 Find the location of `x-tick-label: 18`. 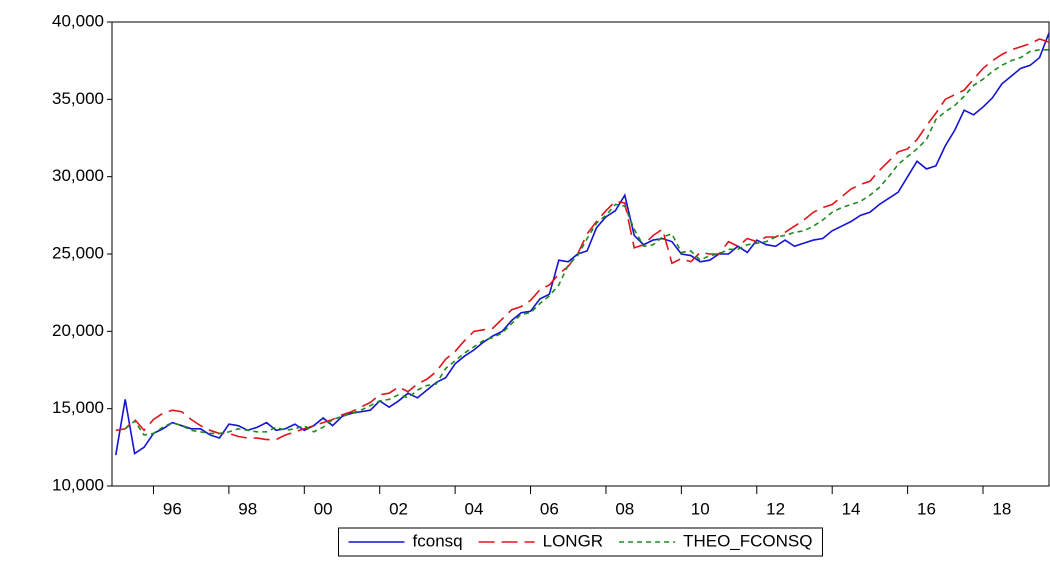

x-tick-label: 18 is located at coordinates (1001, 508).